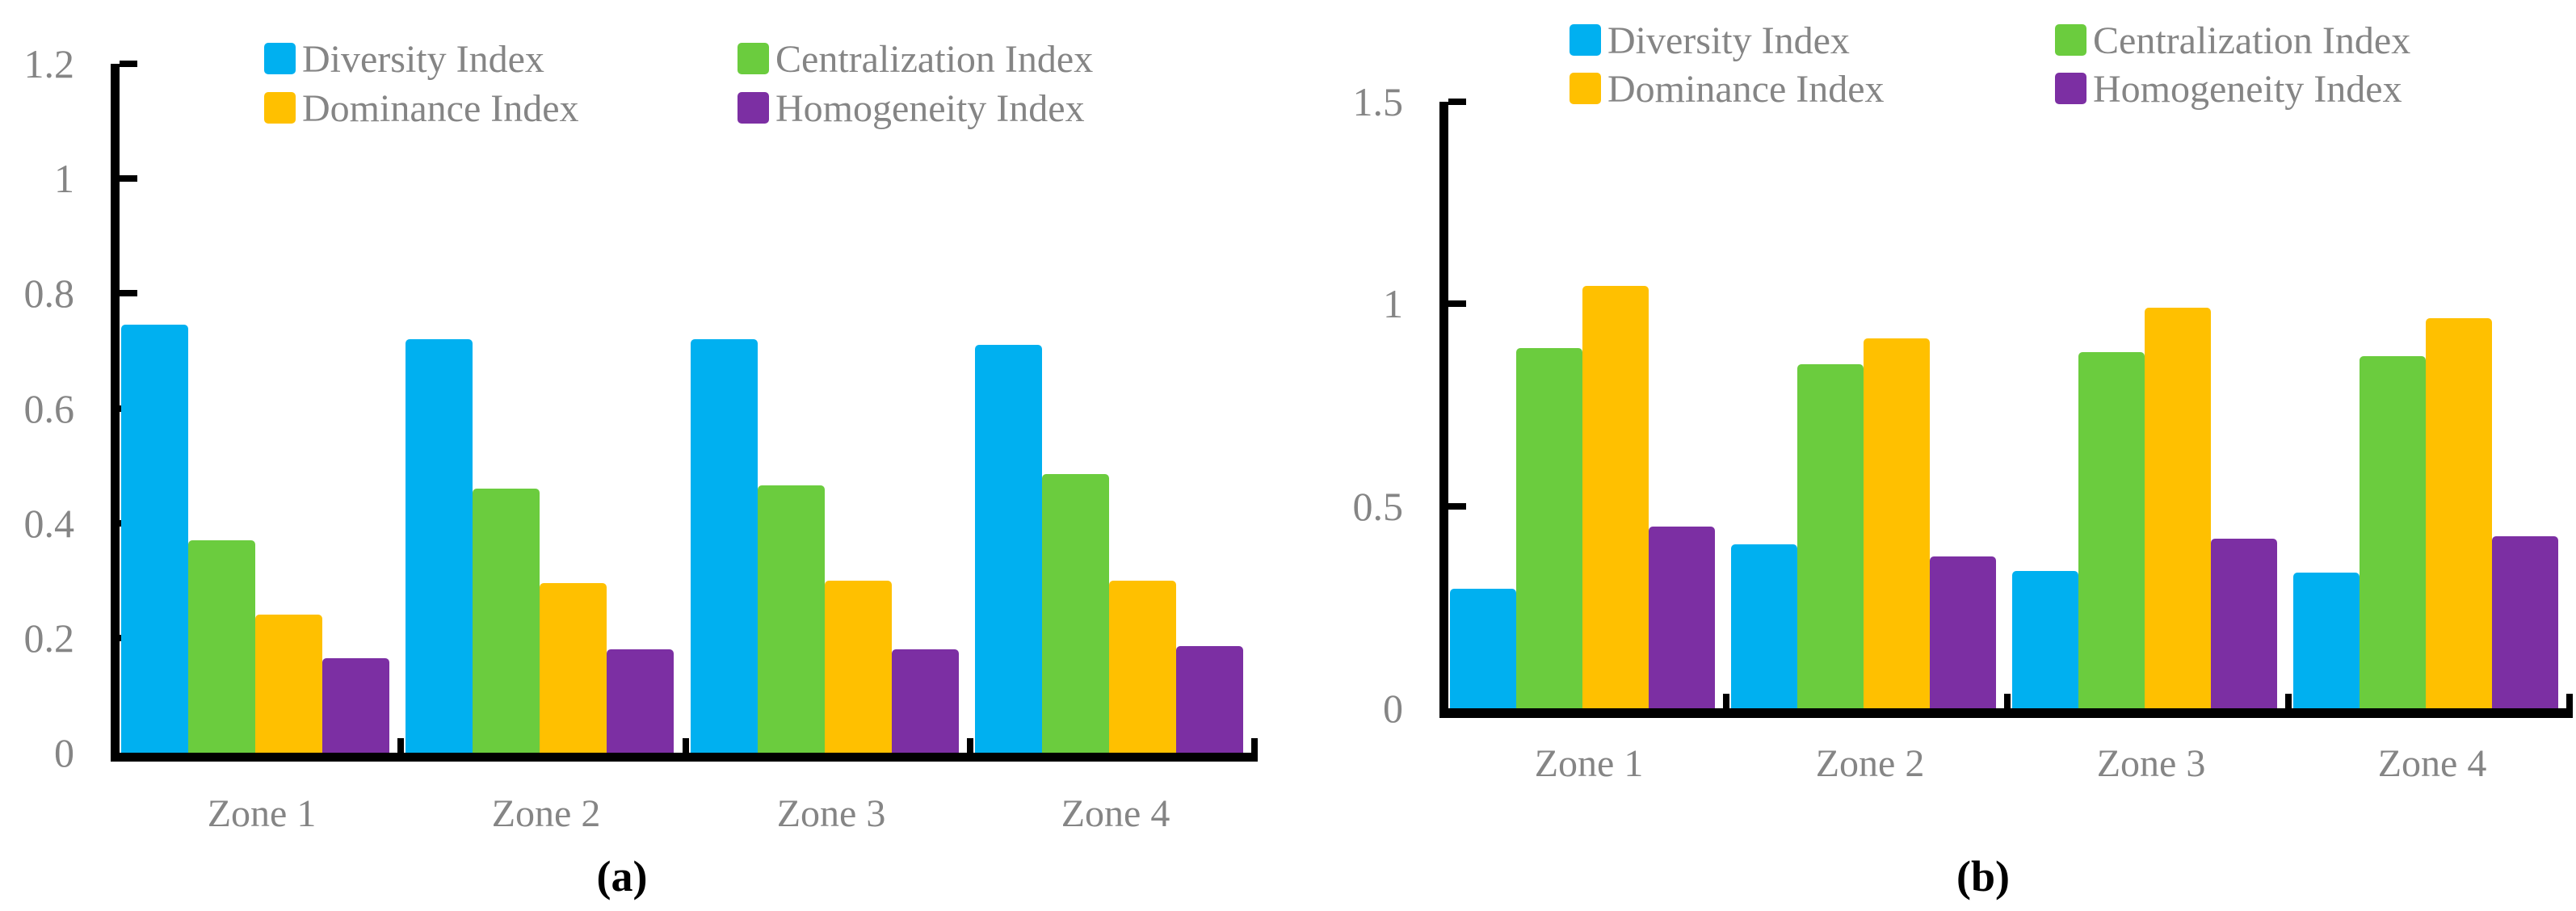 This screenshot has height=911, width=2576. What do you see at coordinates (49, 63) in the screenshot?
I see `y-tick-label: 1.2` at bounding box center [49, 63].